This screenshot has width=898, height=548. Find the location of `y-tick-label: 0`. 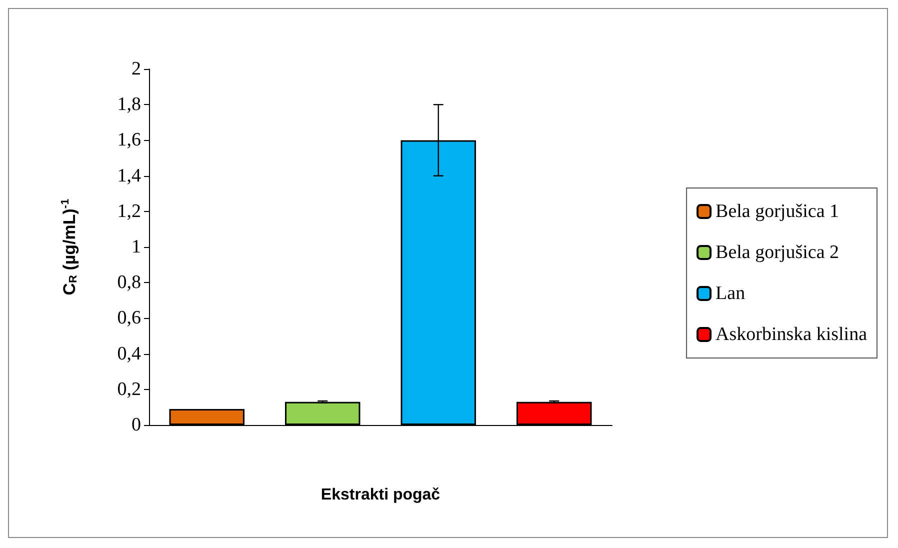

y-tick-label: 0 is located at coordinates (136, 425).